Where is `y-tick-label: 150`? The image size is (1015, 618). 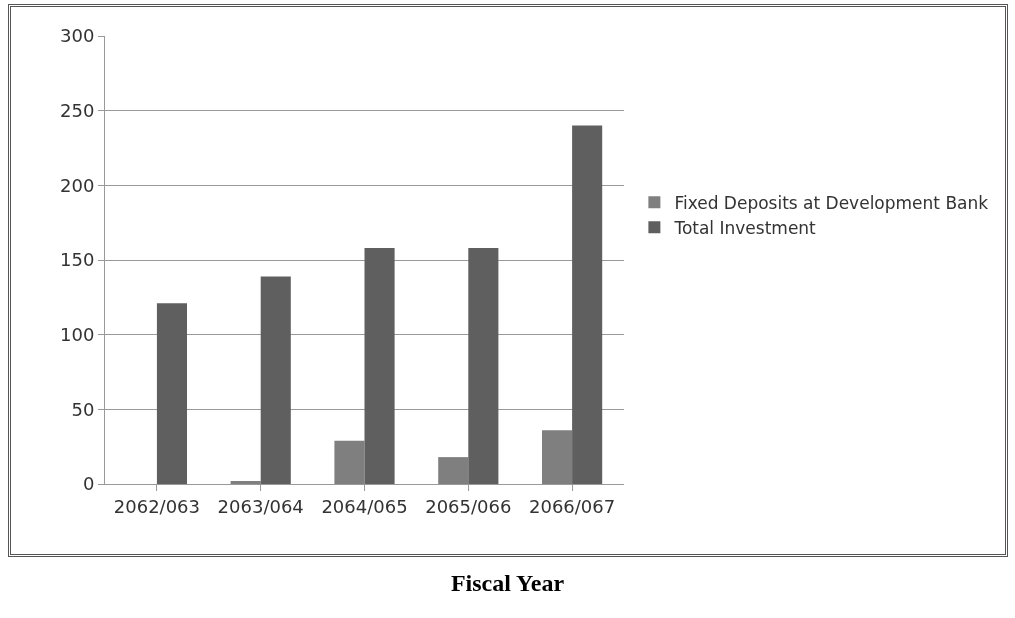 y-tick-label: 150 is located at coordinates (77, 260).